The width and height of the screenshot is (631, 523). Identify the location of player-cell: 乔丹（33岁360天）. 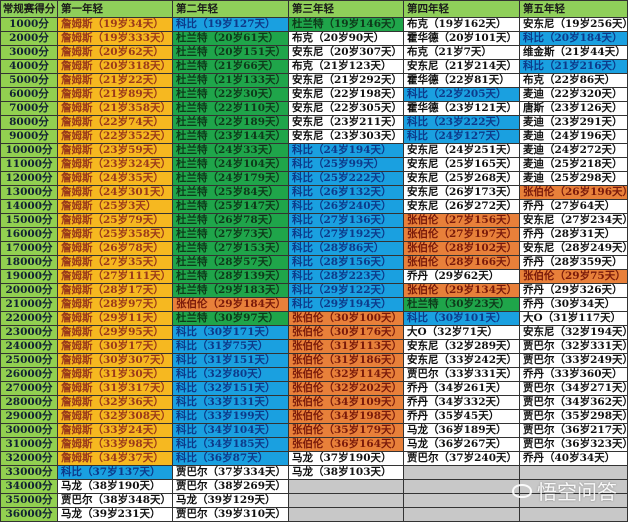
(573, 374).